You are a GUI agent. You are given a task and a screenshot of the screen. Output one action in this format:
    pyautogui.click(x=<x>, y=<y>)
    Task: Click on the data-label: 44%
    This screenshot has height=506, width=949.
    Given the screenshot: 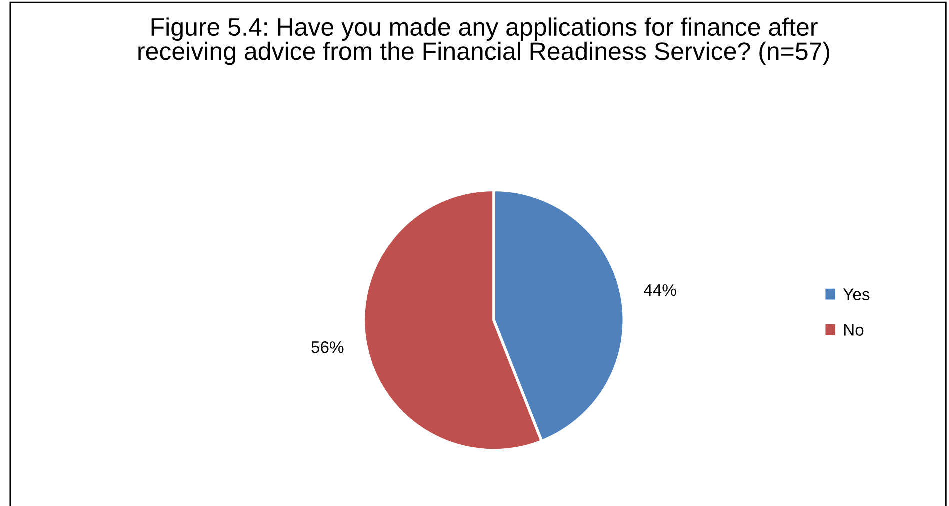 What is the action you would take?
    pyautogui.click(x=660, y=290)
    